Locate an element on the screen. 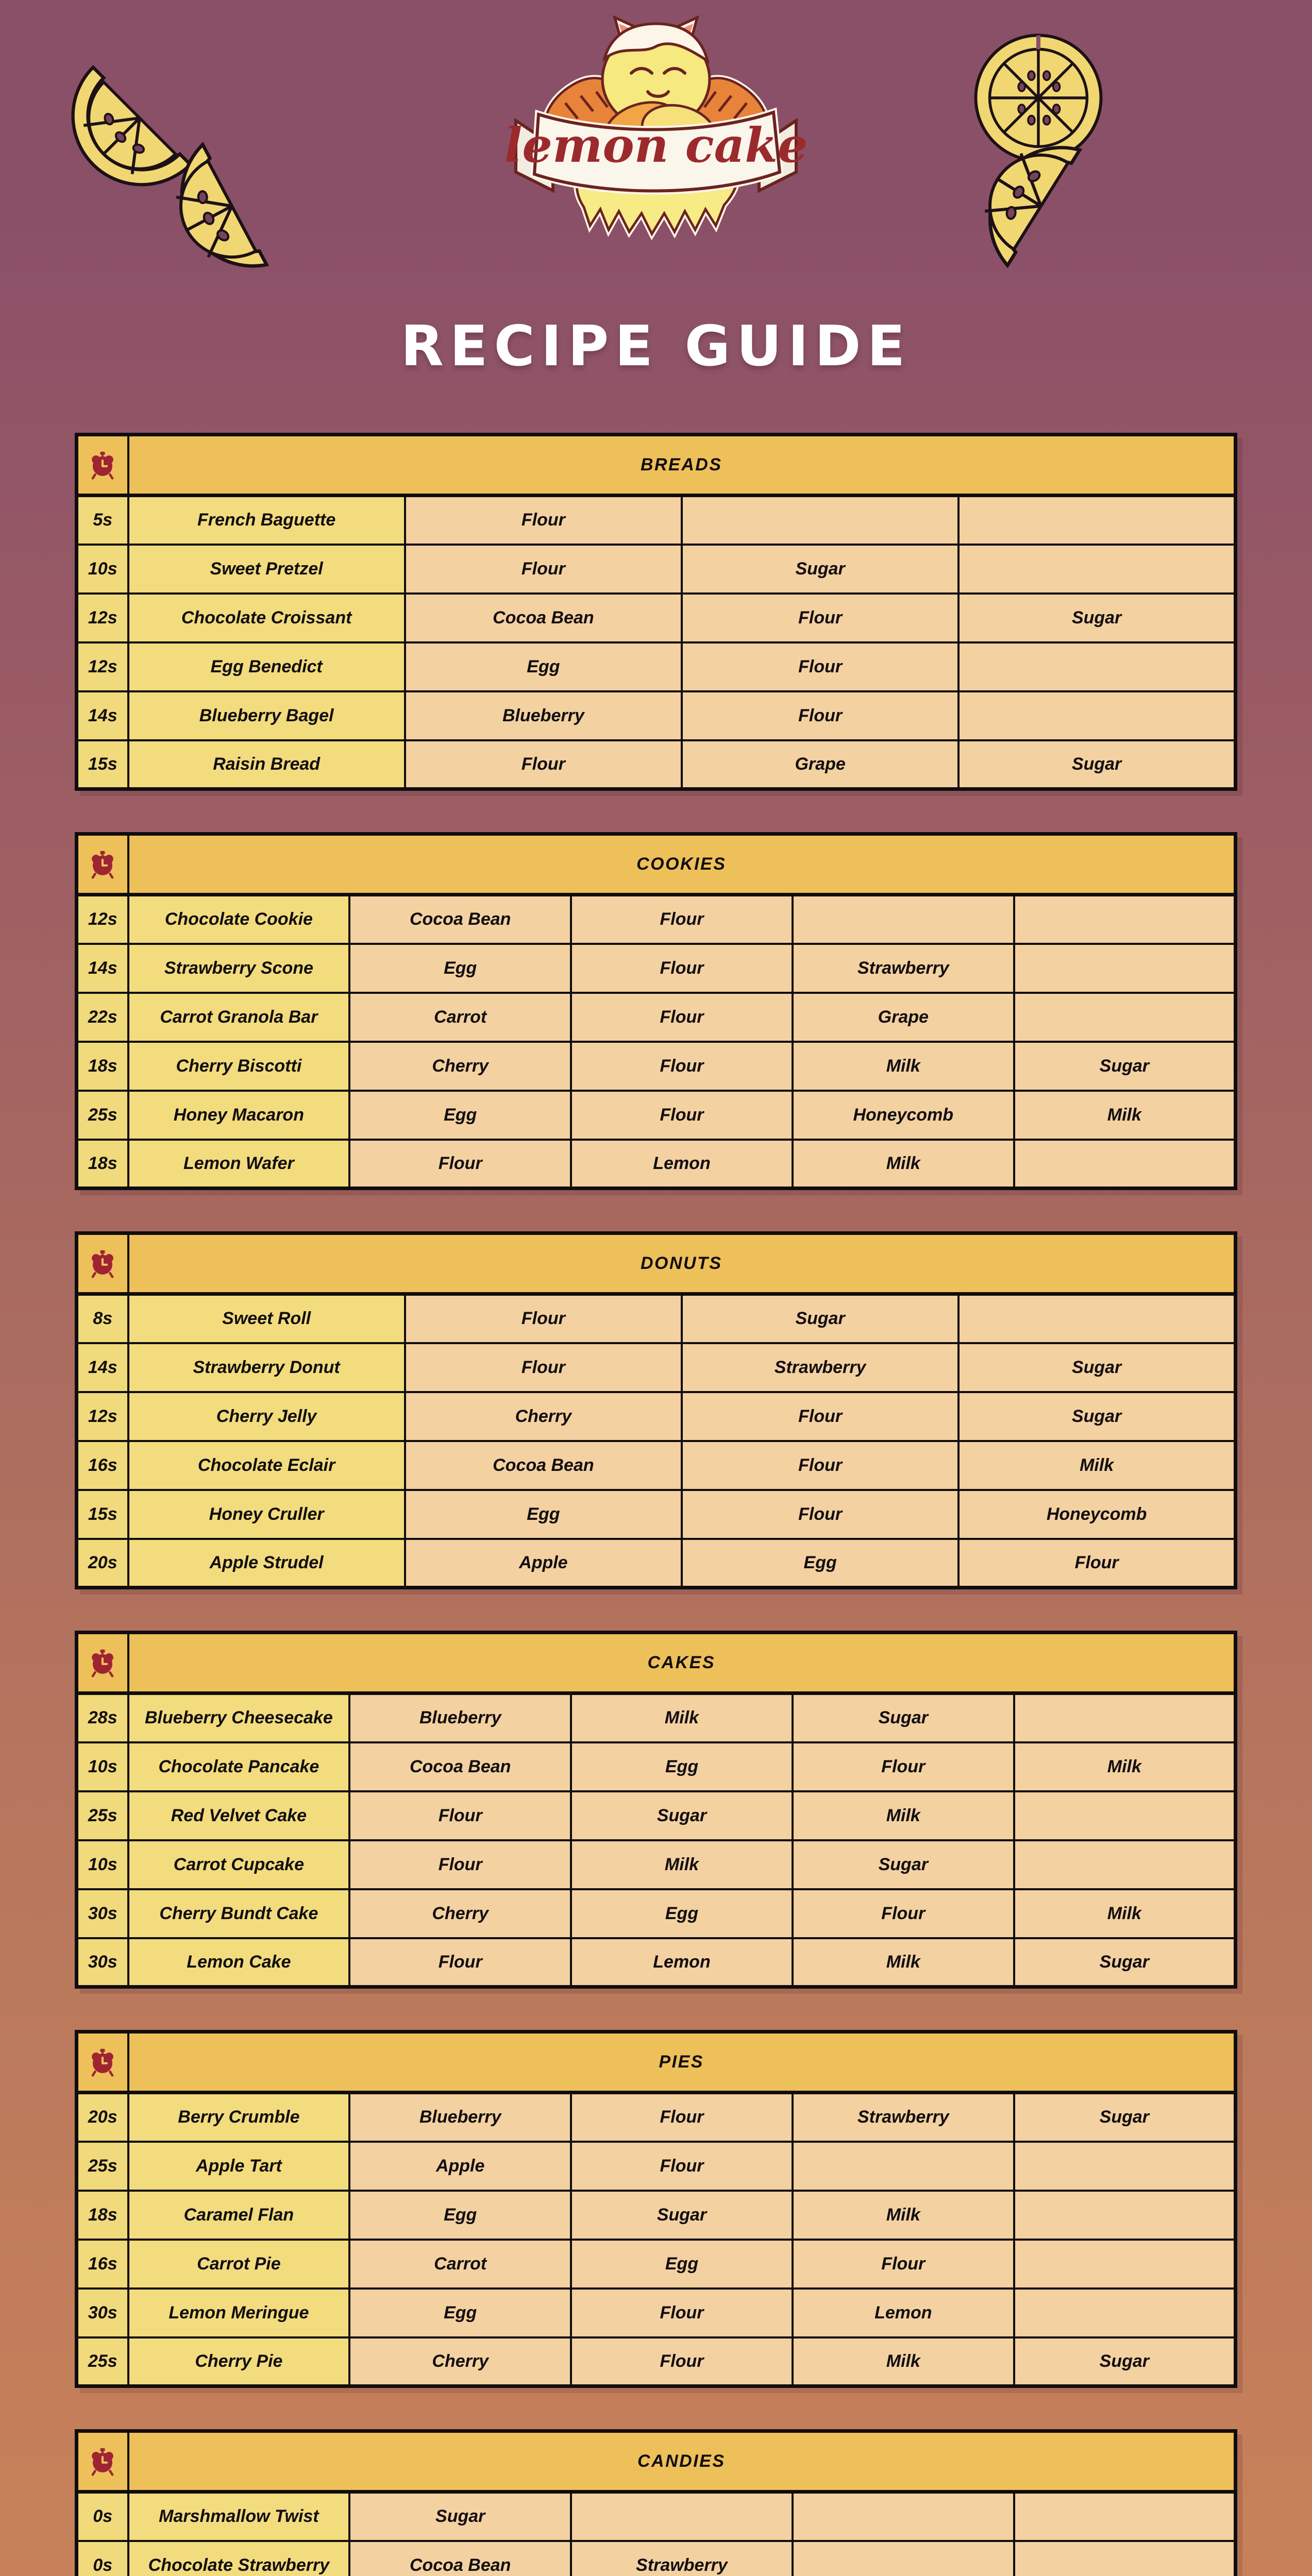  recipe-time-cell: 28s is located at coordinates (102, 1717).